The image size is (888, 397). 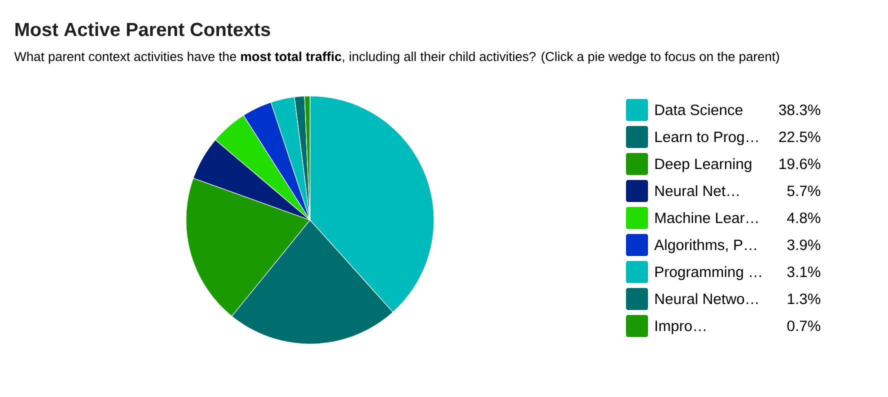 I want to click on data-label: 22.5%, so click(x=799, y=137).